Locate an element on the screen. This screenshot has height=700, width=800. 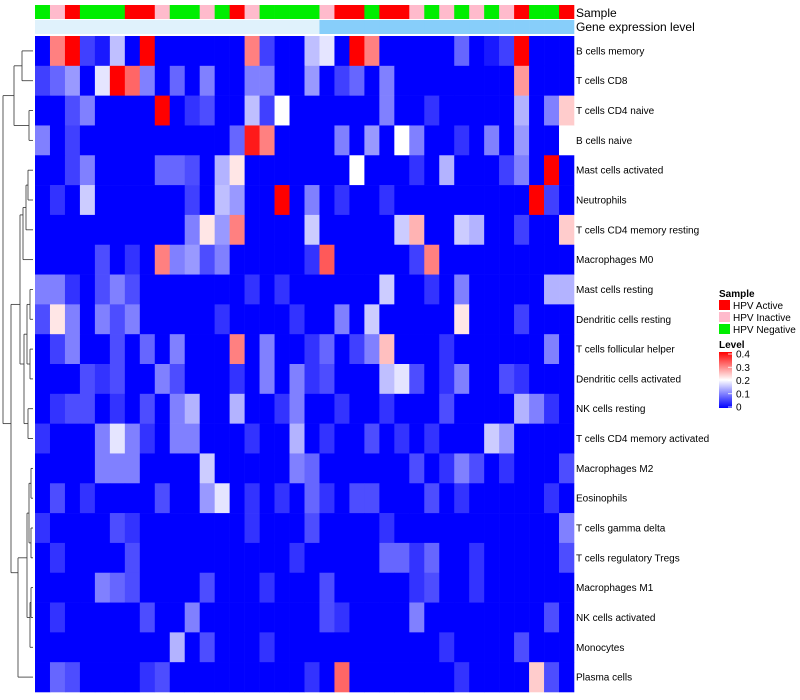
row-label: Monocytes is located at coordinates (600, 648).